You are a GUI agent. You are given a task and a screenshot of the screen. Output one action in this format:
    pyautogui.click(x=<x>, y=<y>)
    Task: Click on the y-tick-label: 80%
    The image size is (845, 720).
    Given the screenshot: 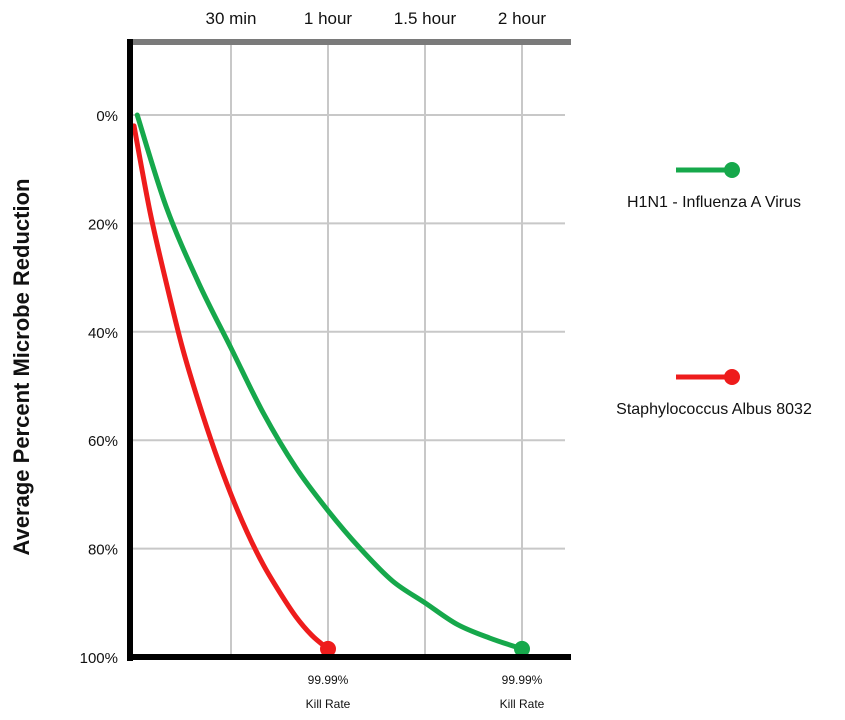 What is the action you would take?
    pyautogui.click(x=103, y=550)
    